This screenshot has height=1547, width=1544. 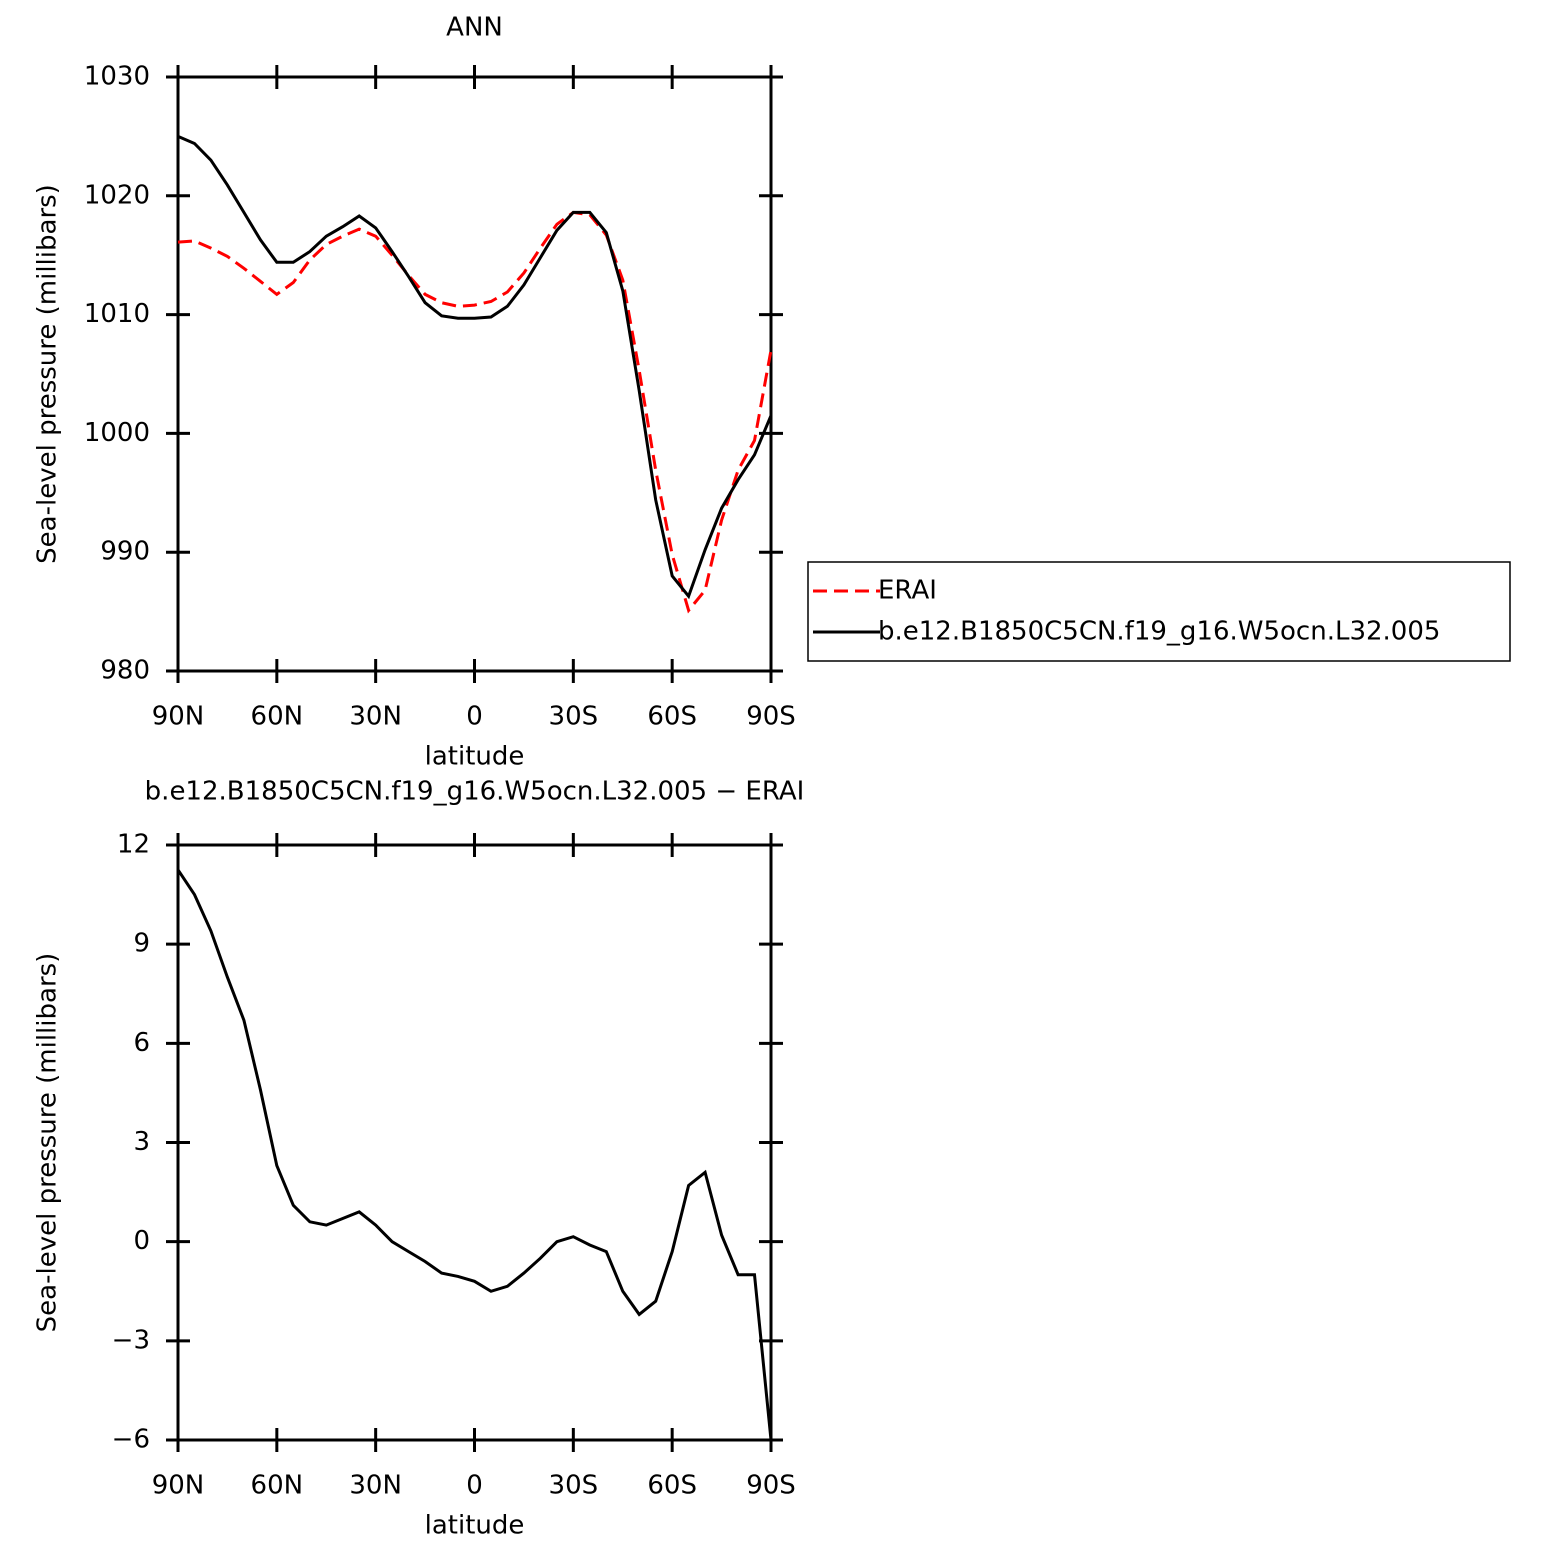 What do you see at coordinates (117, 314) in the screenshot?
I see `y-tick-label: 1010` at bounding box center [117, 314].